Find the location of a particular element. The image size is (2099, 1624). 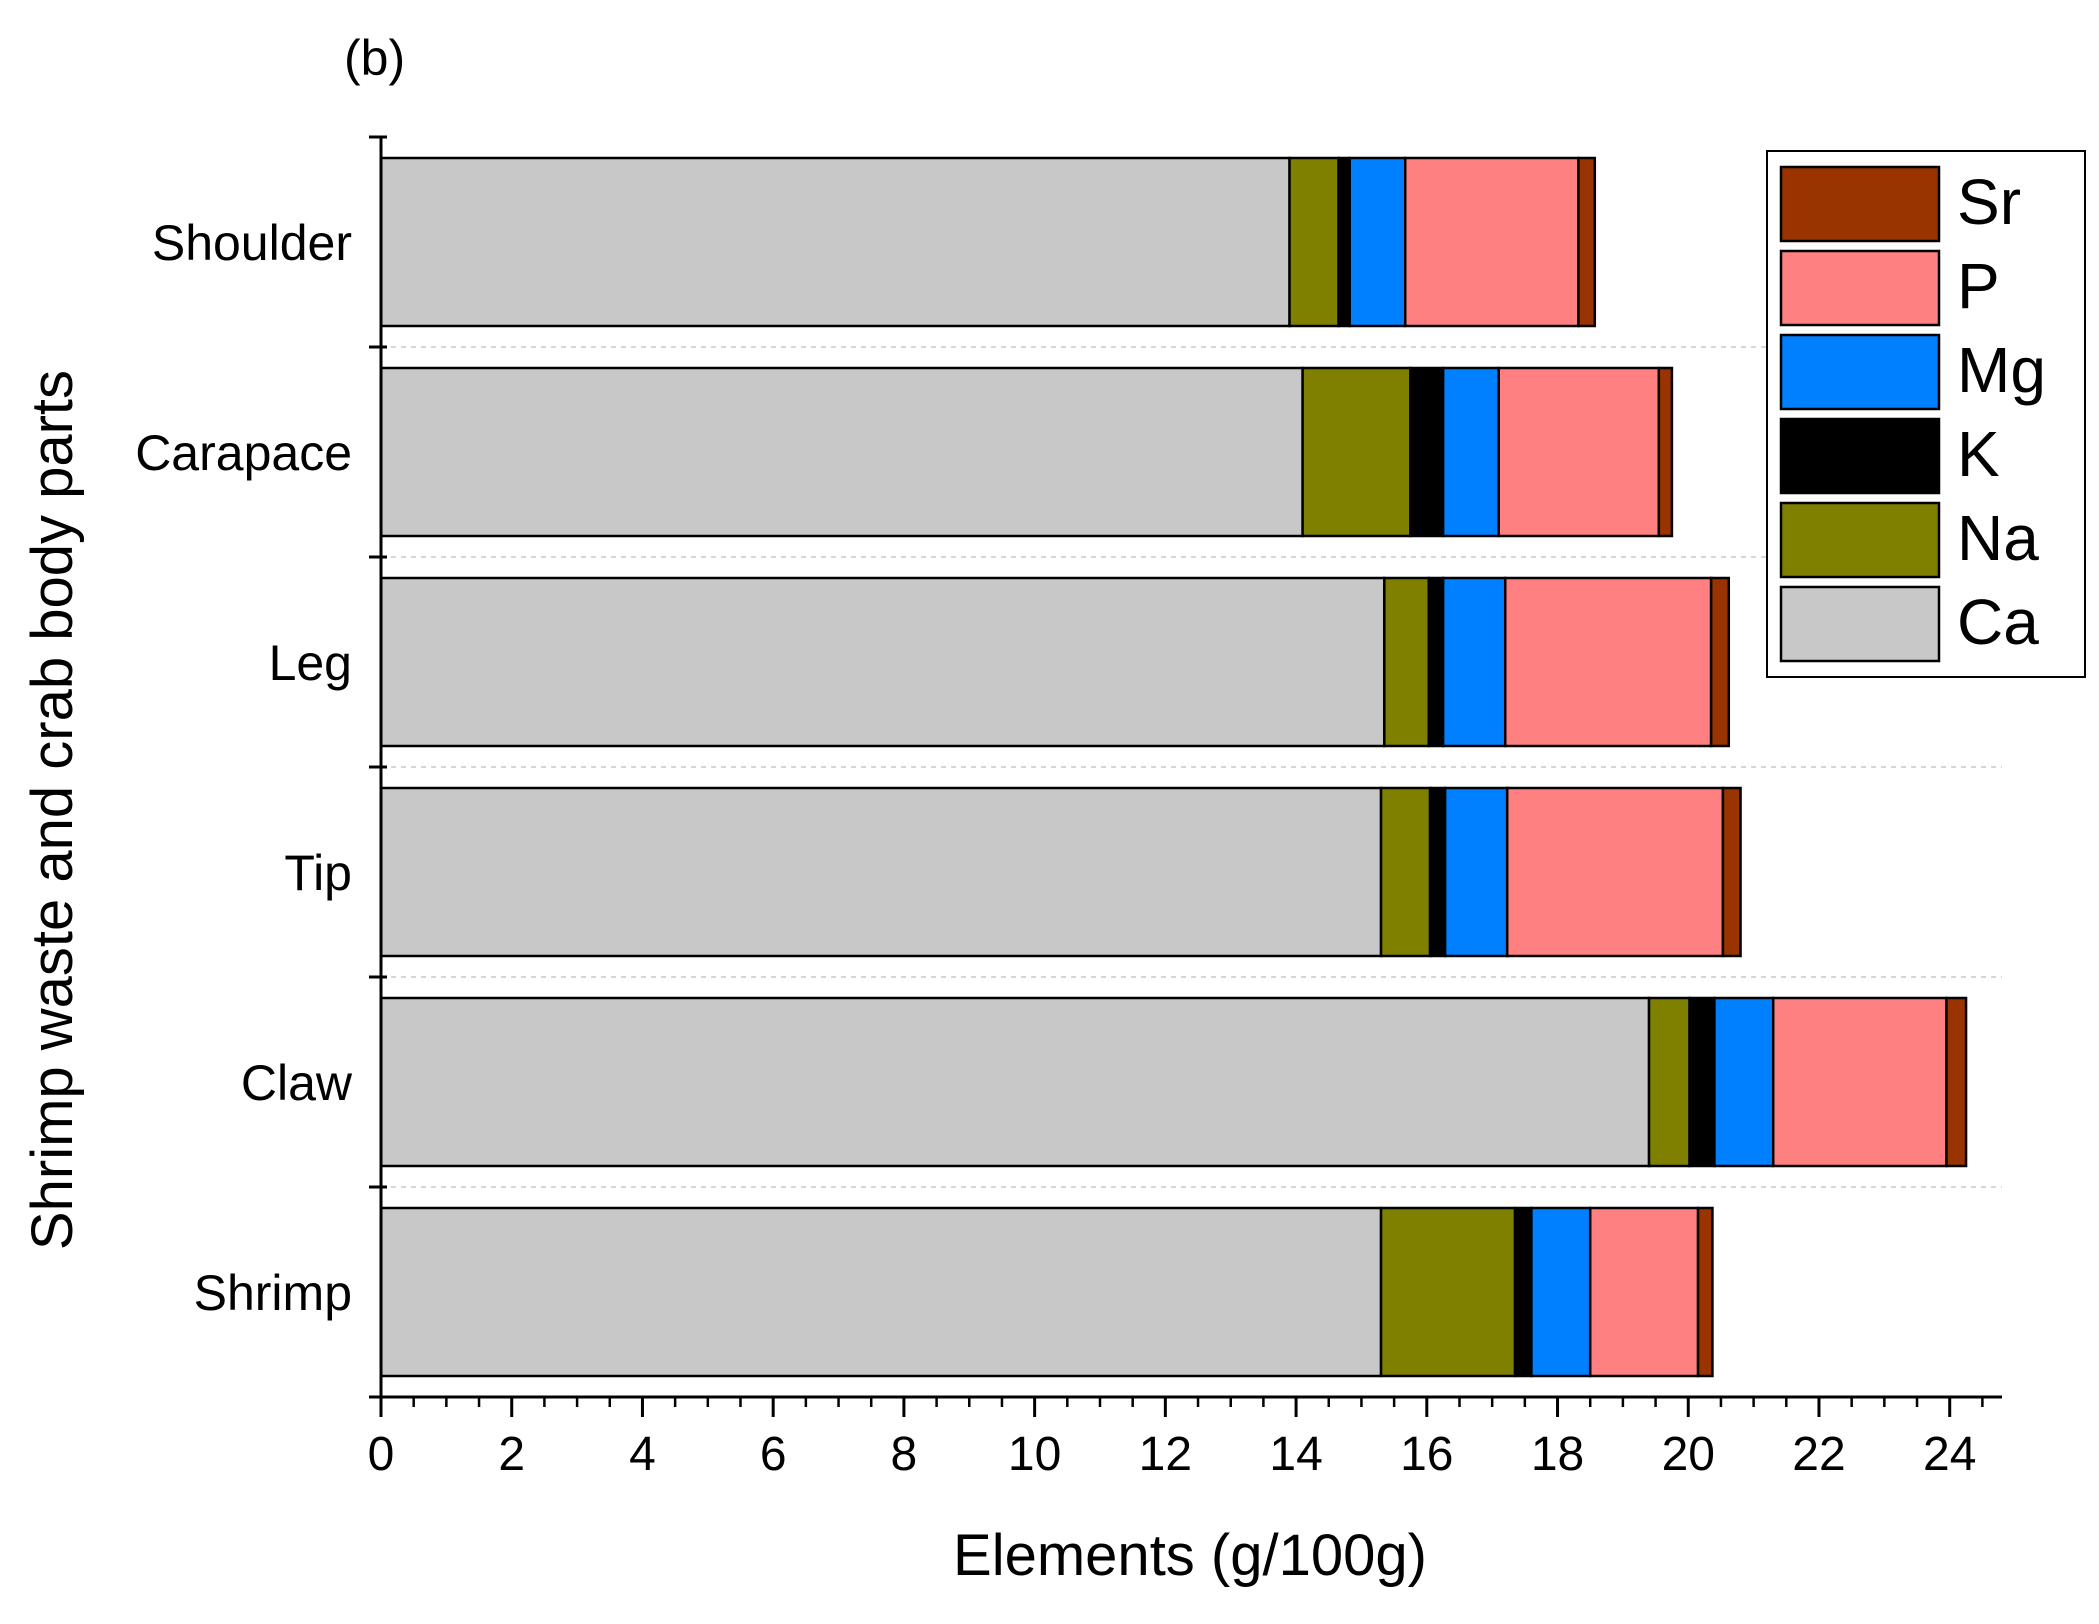

bar-segment-shrimp-k is located at coordinates (1523, 1292).